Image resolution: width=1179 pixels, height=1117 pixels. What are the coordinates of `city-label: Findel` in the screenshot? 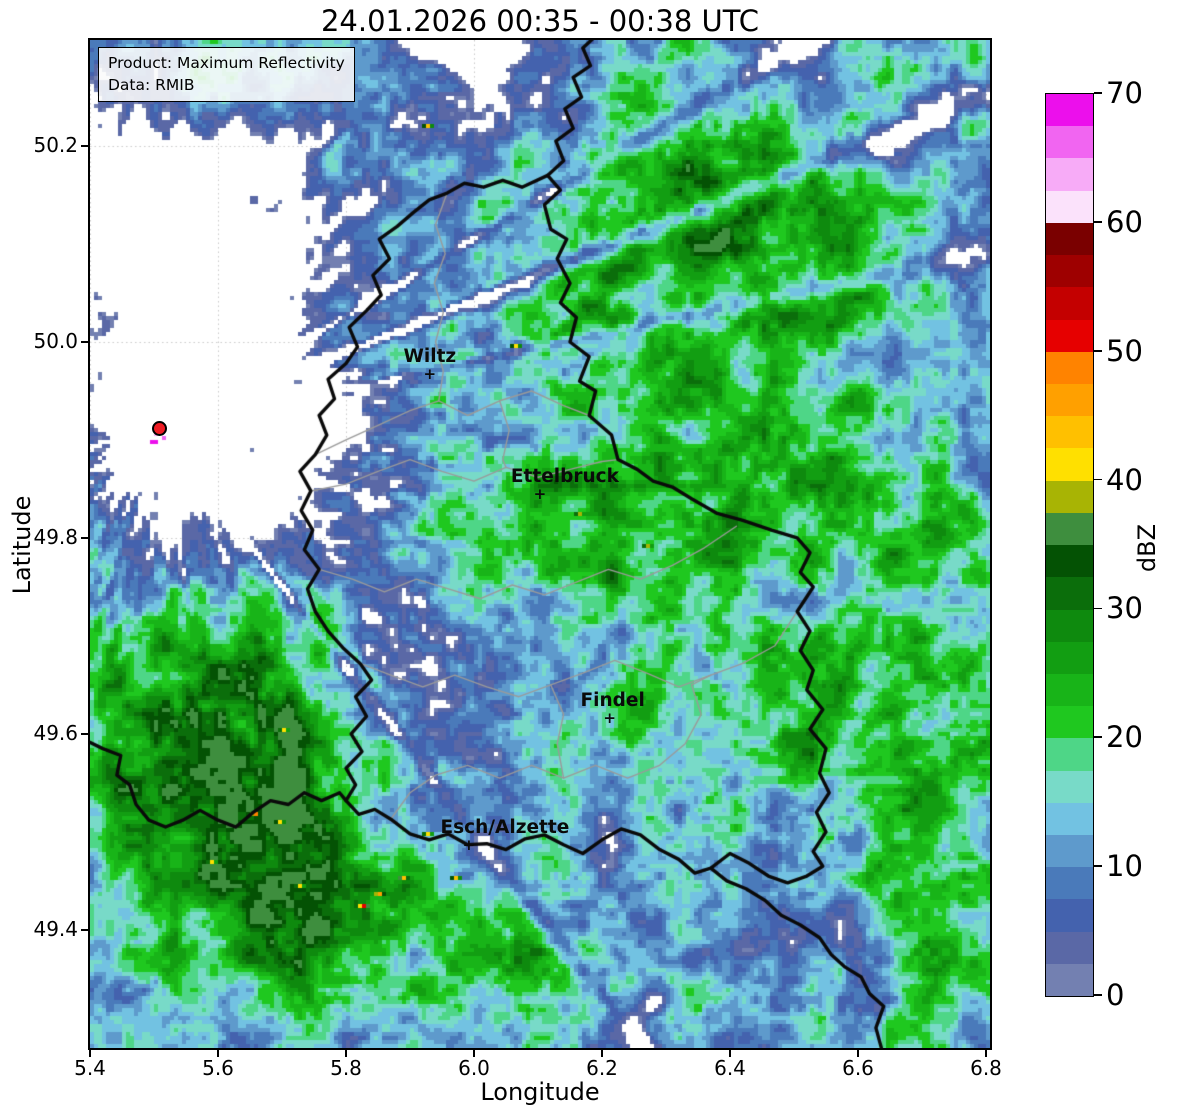 It's located at (612, 701).